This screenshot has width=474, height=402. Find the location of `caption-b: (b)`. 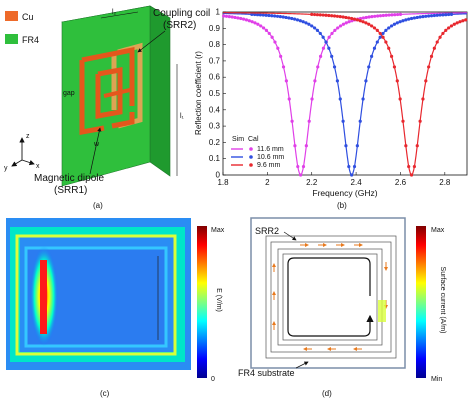

caption-b: (b) is located at coordinates (342, 205).